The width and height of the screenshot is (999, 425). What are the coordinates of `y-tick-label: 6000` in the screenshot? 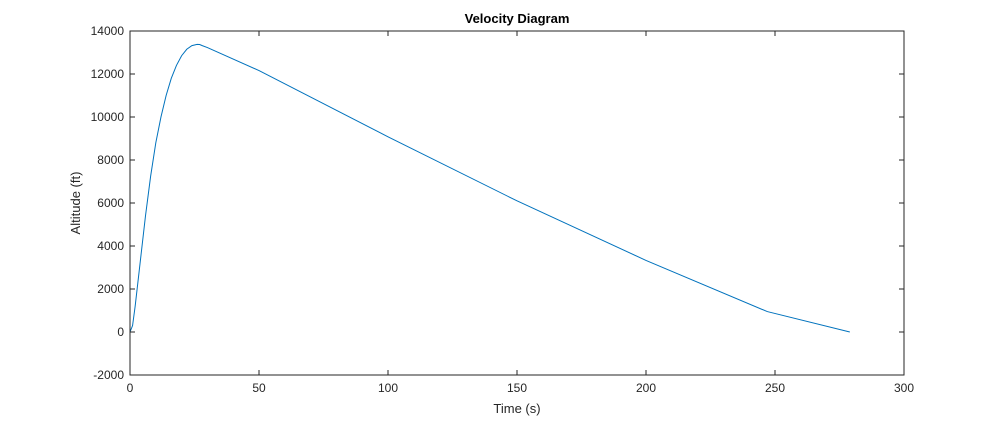 It's located at (110, 203).